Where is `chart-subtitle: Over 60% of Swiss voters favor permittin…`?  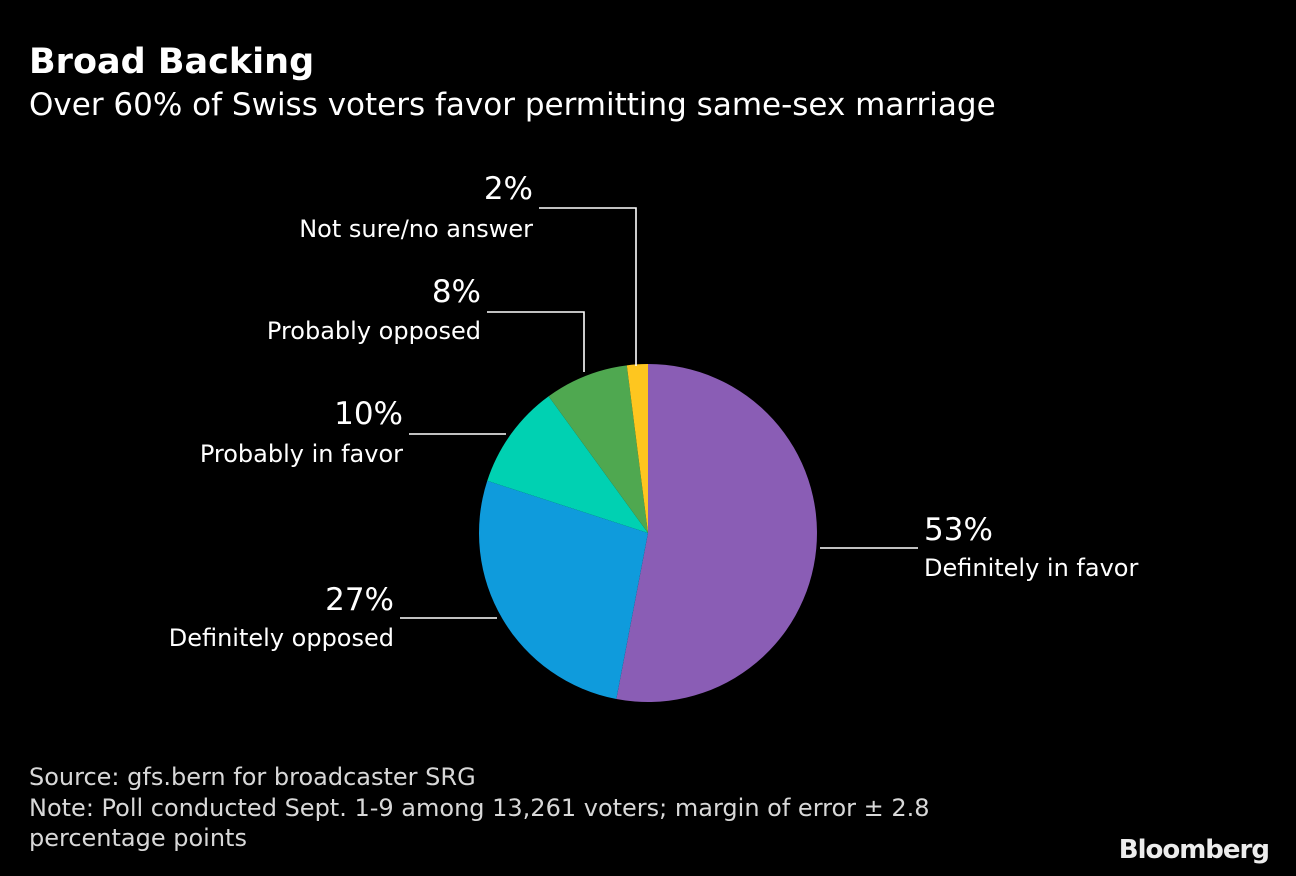 chart-subtitle: Over 60% of Swiss voters favor permittin… is located at coordinates (512, 105).